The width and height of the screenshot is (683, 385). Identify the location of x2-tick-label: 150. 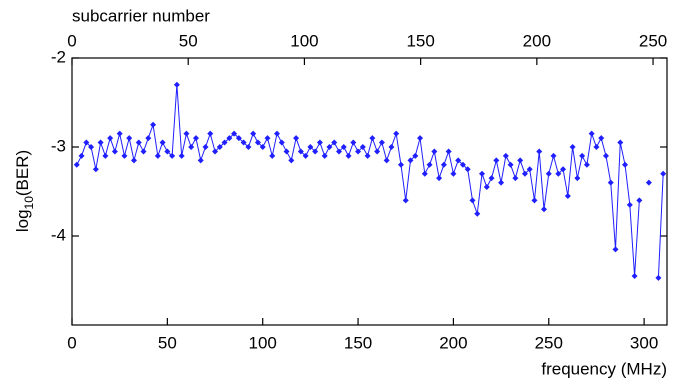
(420, 40).